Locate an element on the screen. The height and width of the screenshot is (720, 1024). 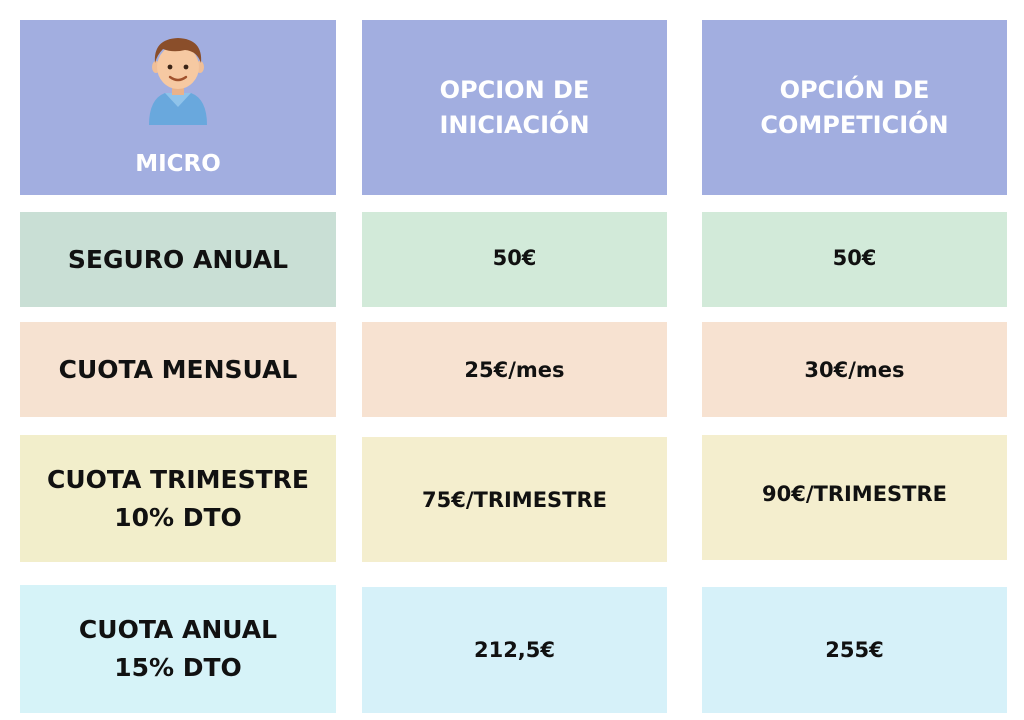
value-anual-competicion: 255€ is located at coordinates (854, 650).